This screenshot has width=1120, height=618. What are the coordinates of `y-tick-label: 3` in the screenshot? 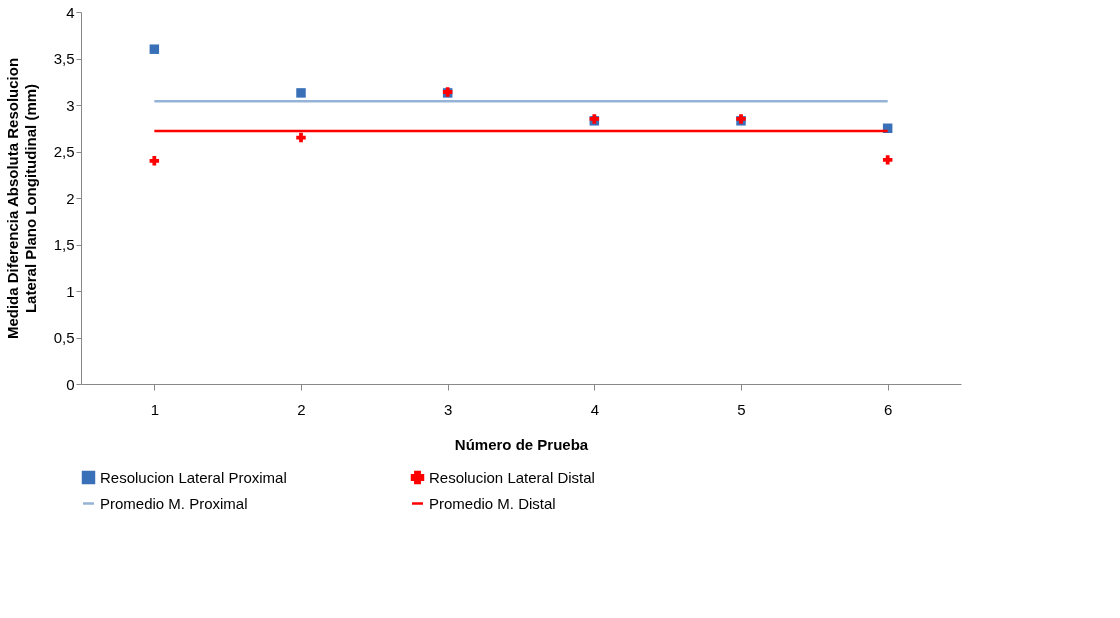 It's located at (70, 105).